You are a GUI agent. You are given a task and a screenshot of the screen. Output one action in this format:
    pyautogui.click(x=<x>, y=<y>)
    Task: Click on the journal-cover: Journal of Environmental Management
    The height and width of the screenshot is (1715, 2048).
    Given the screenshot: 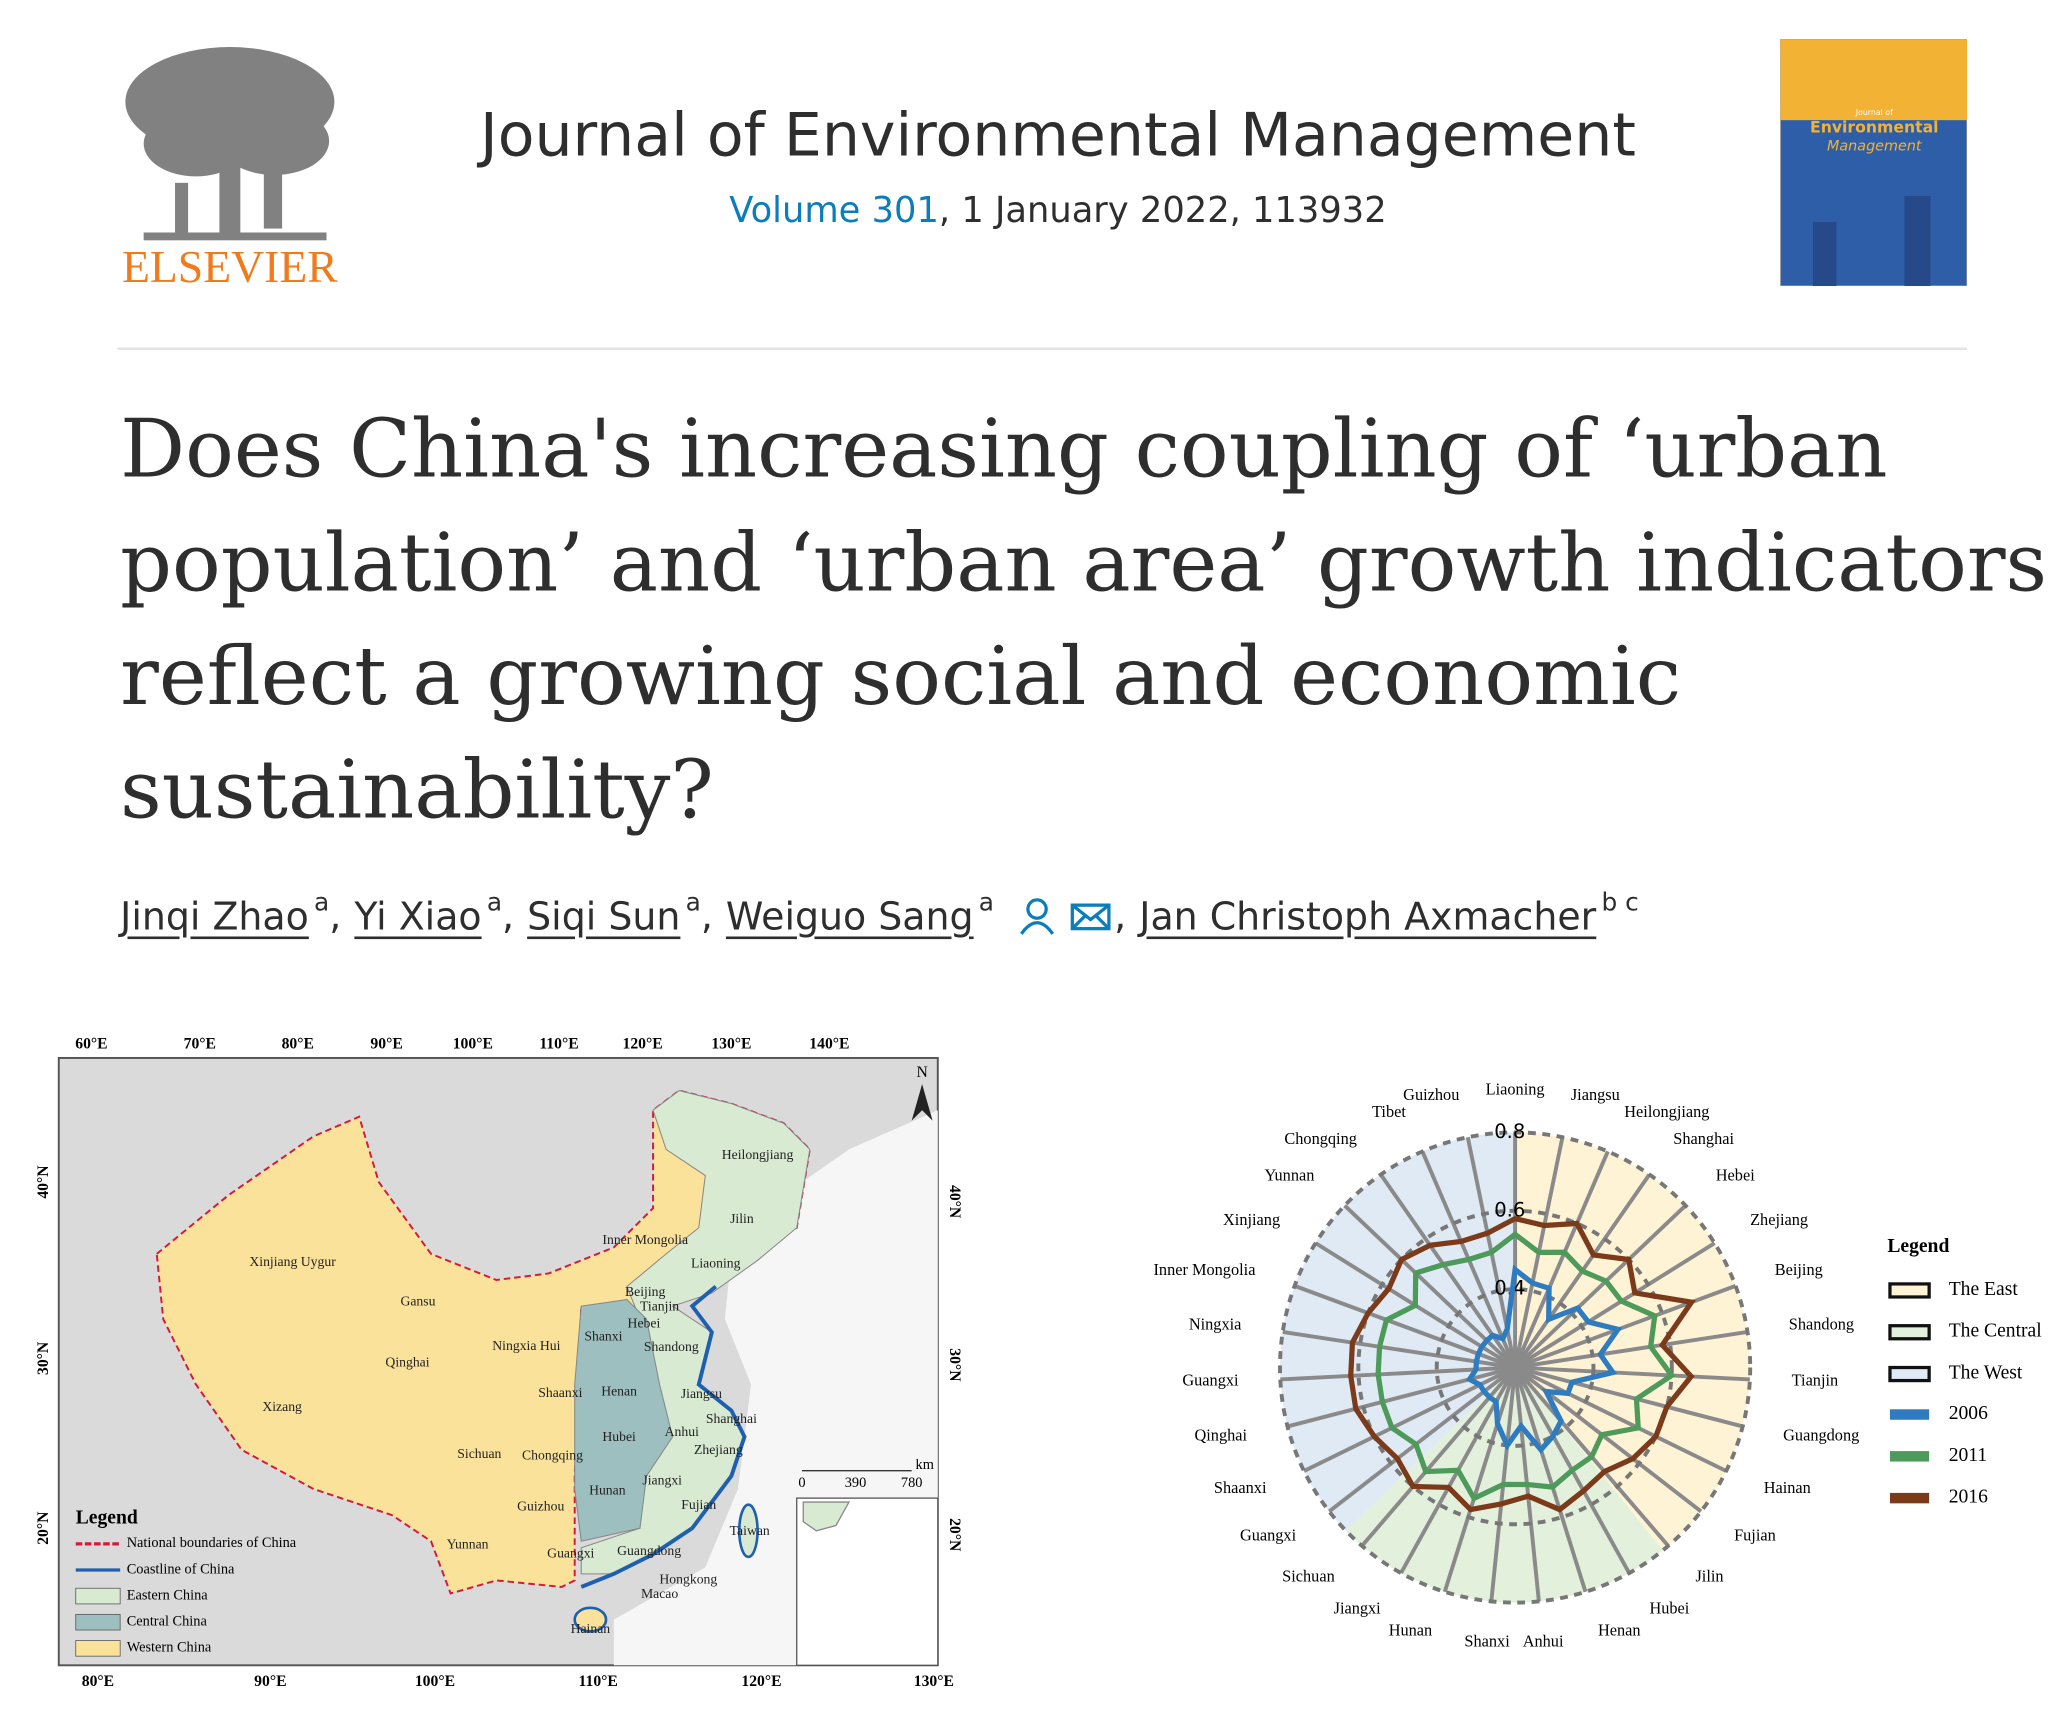 What is the action you would take?
    pyautogui.click(x=1874, y=163)
    